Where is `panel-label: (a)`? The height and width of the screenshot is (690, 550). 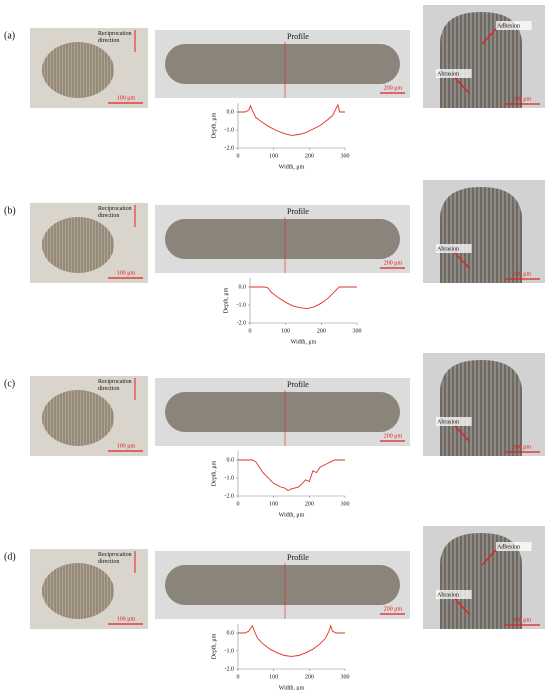
panel-label: (a) is located at coordinates (9, 35).